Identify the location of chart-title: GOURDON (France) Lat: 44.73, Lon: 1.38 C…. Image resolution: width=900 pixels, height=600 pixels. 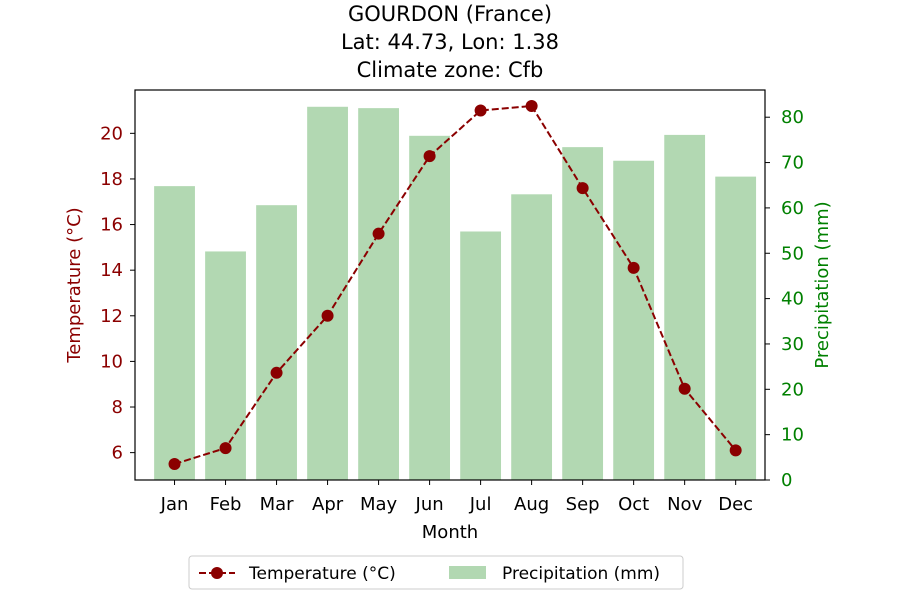
(450, 42).